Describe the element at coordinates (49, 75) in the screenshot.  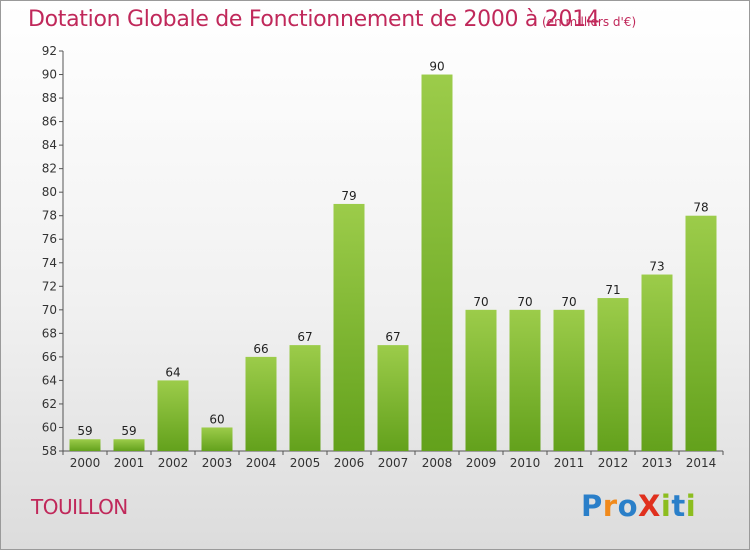
I see `y-tick-label: 90` at that location.